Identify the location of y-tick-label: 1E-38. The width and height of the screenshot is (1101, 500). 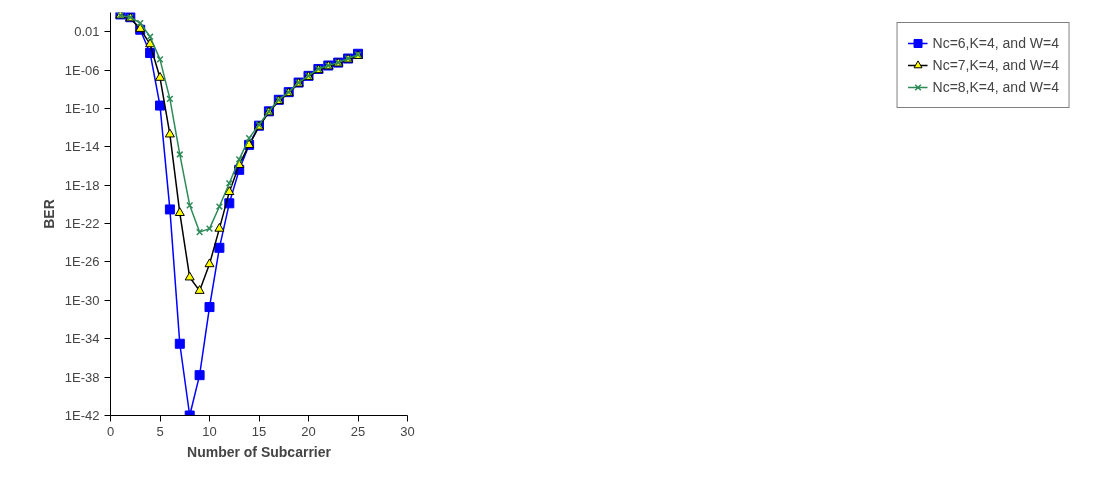
(82, 377).